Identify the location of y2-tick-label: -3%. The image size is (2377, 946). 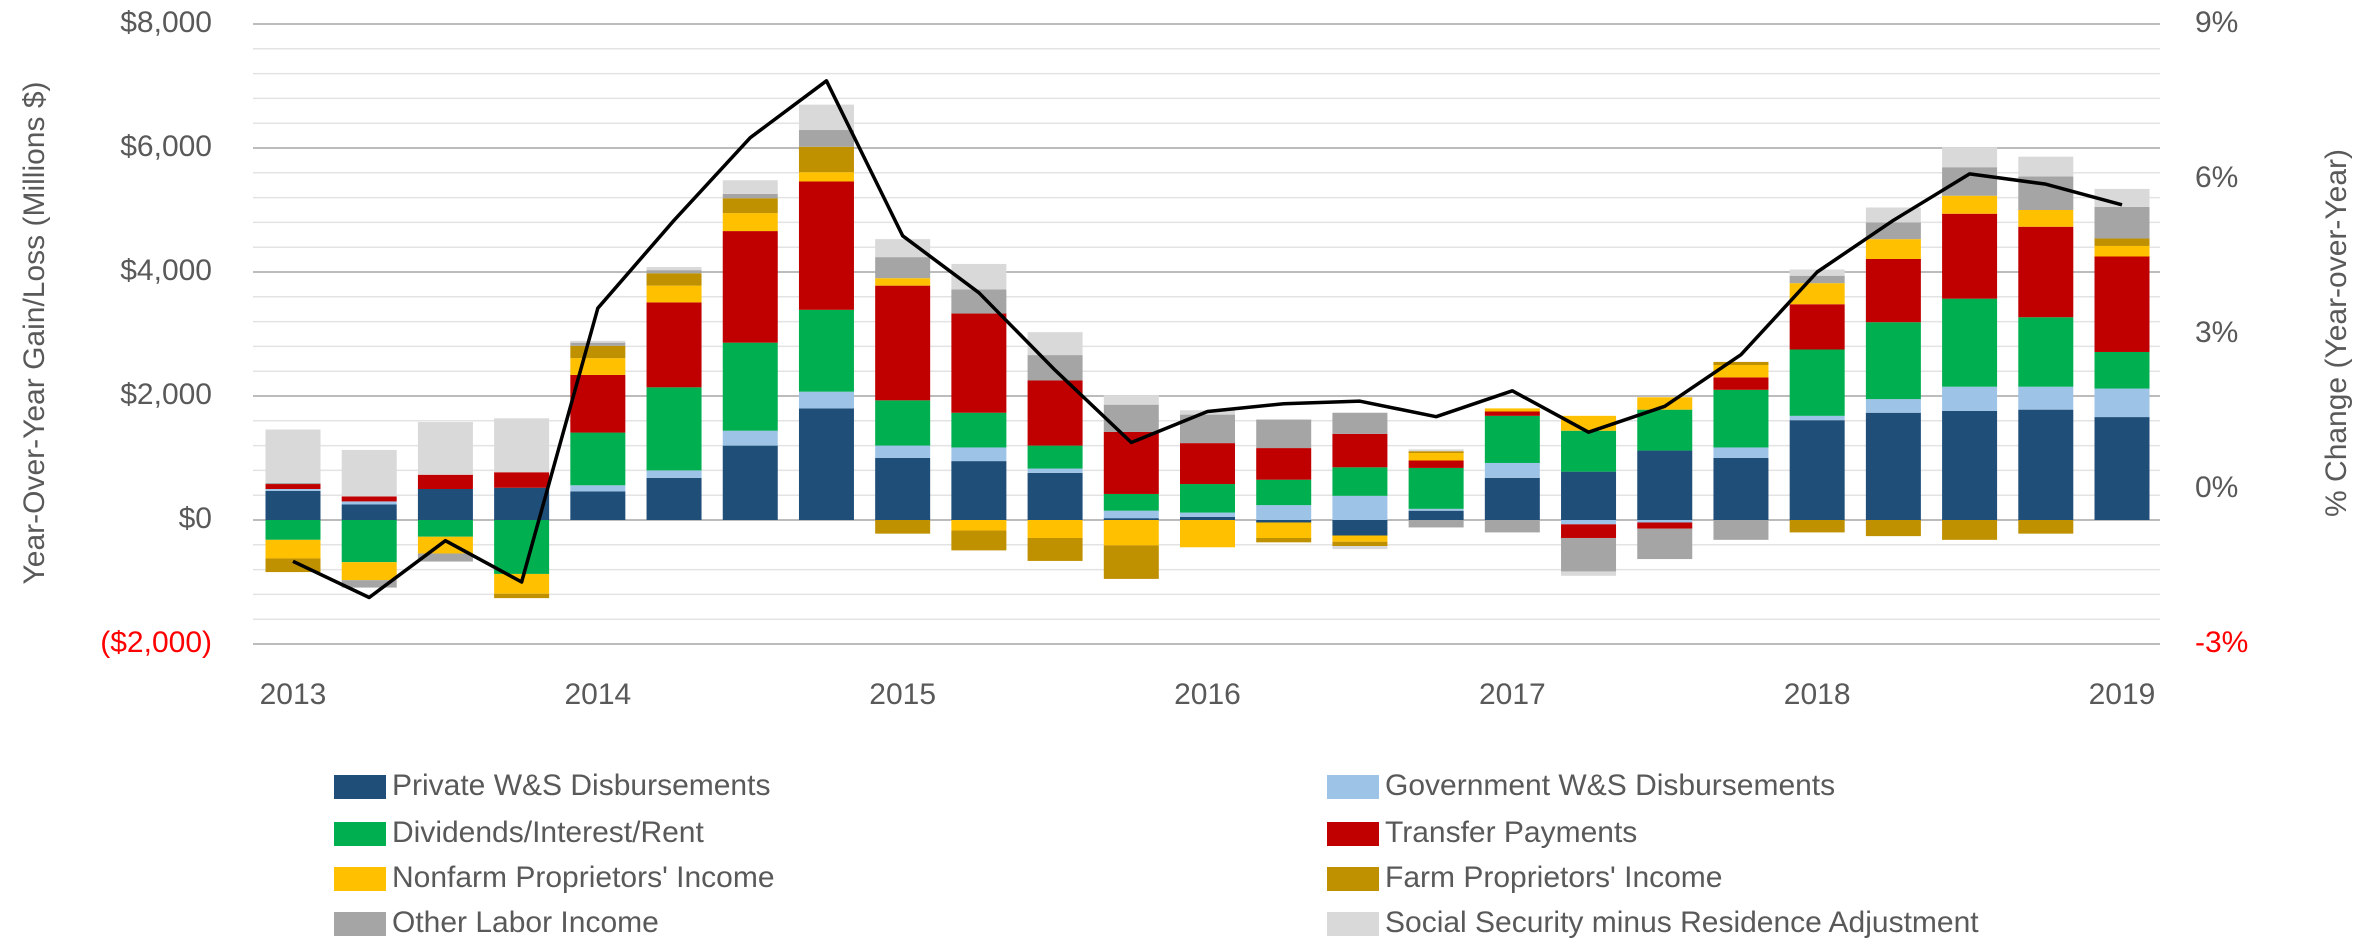
(2221, 642).